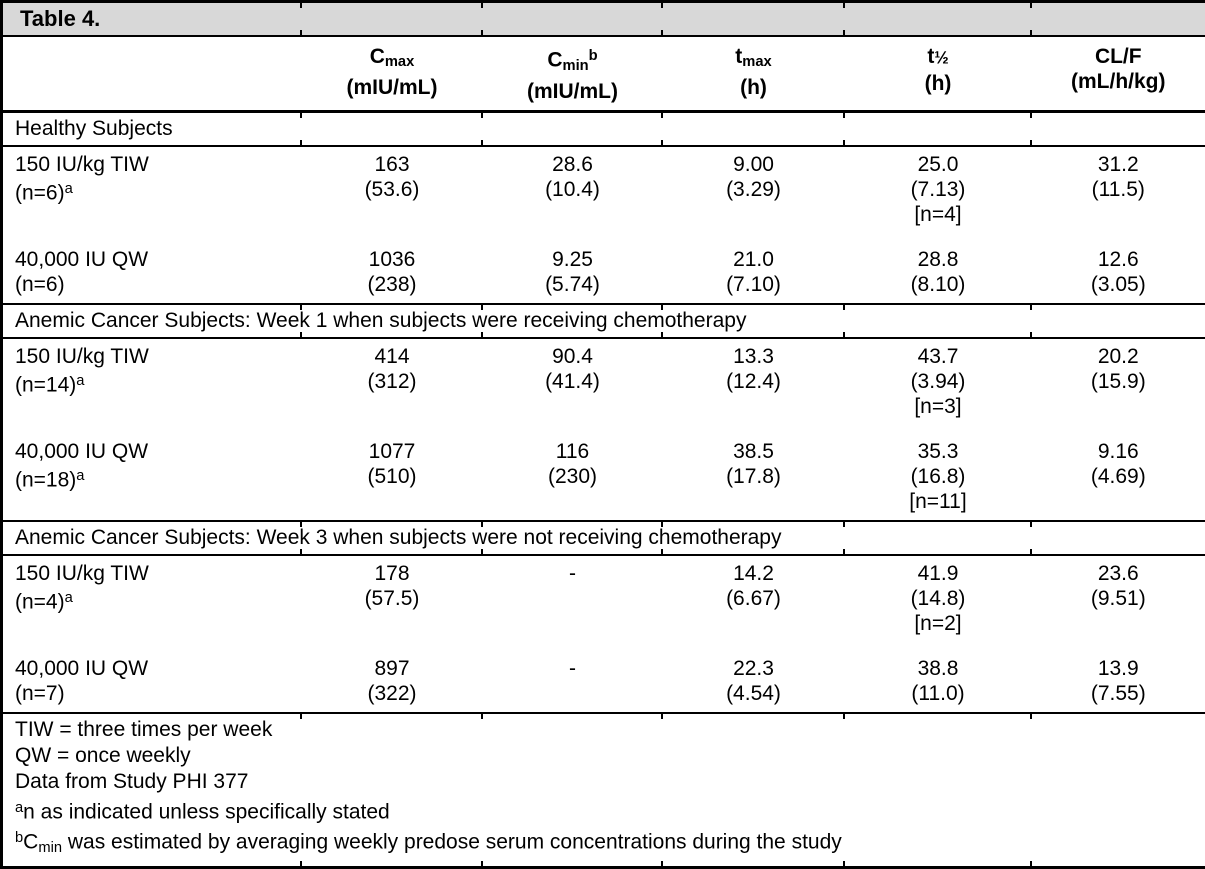 This screenshot has height=869, width=1205. Describe the element at coordinates (603, 19) in the screenshot. I see `table-title-row: Table 4.` at that location.